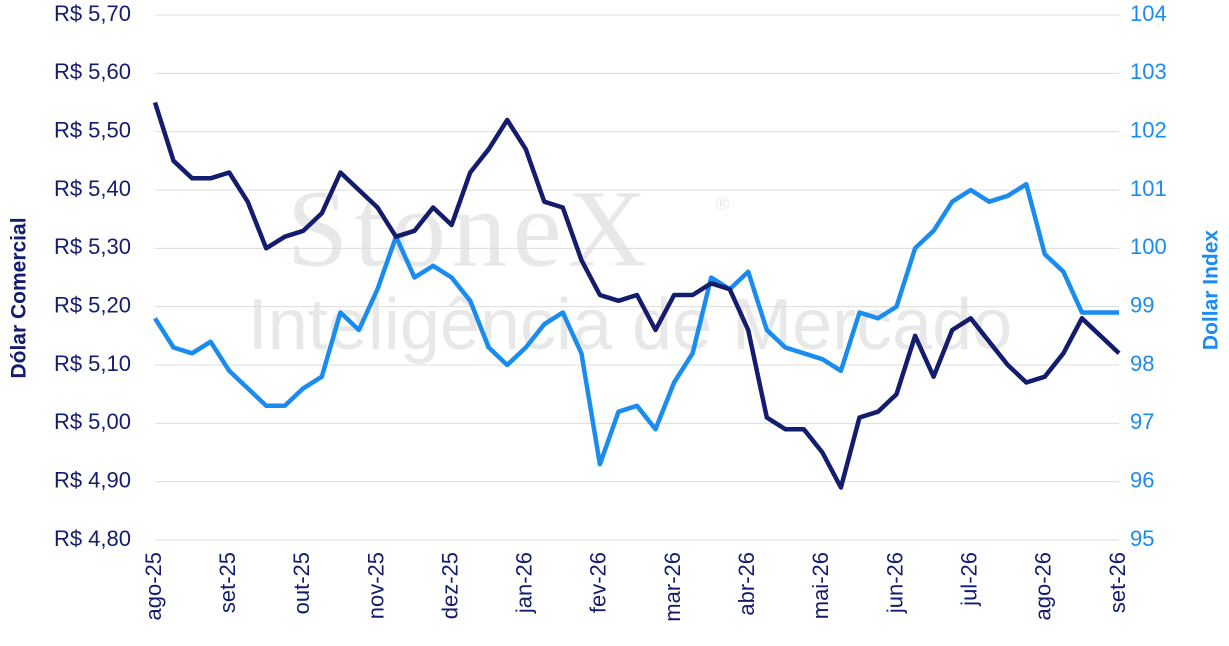 The width and height of the screenshot is (1229, 646). What do you see at coordinates (722, 204) in the screenshot?
I see `watermark-mark: ®` at bounding box center [722, 204].